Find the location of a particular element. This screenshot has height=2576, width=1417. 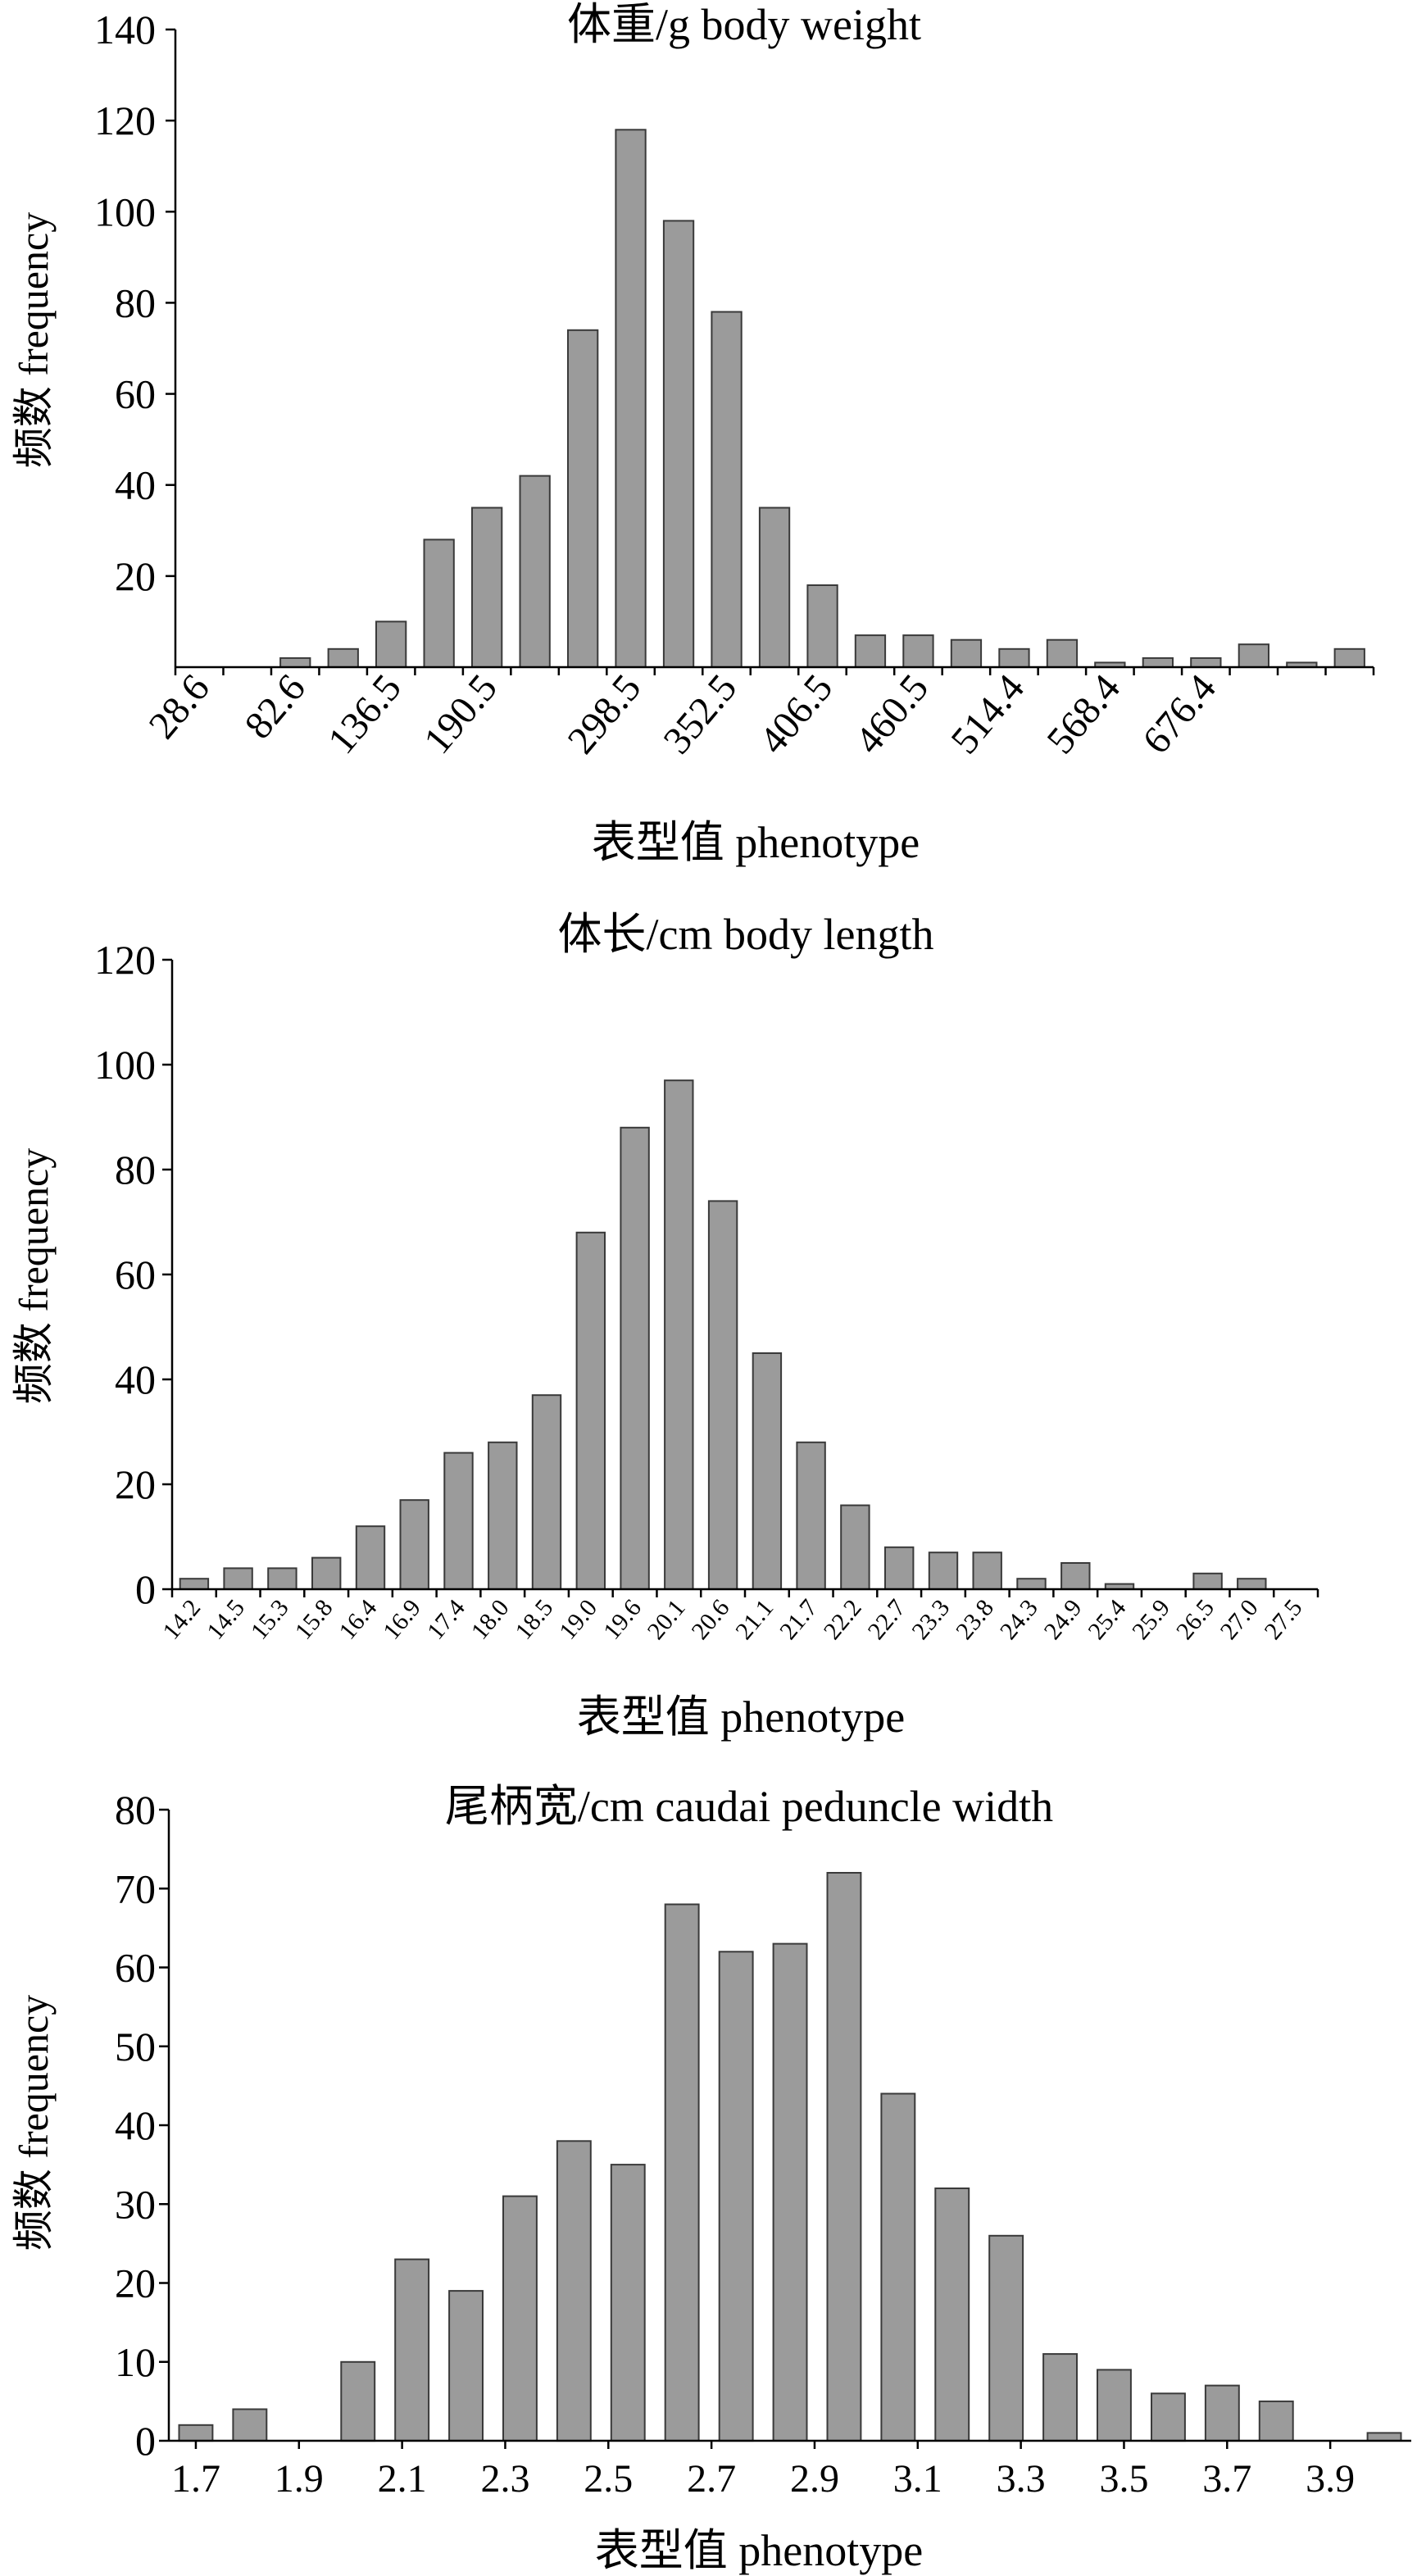

x-tick-label: 22.2 is located at coordinates (843, 1619).